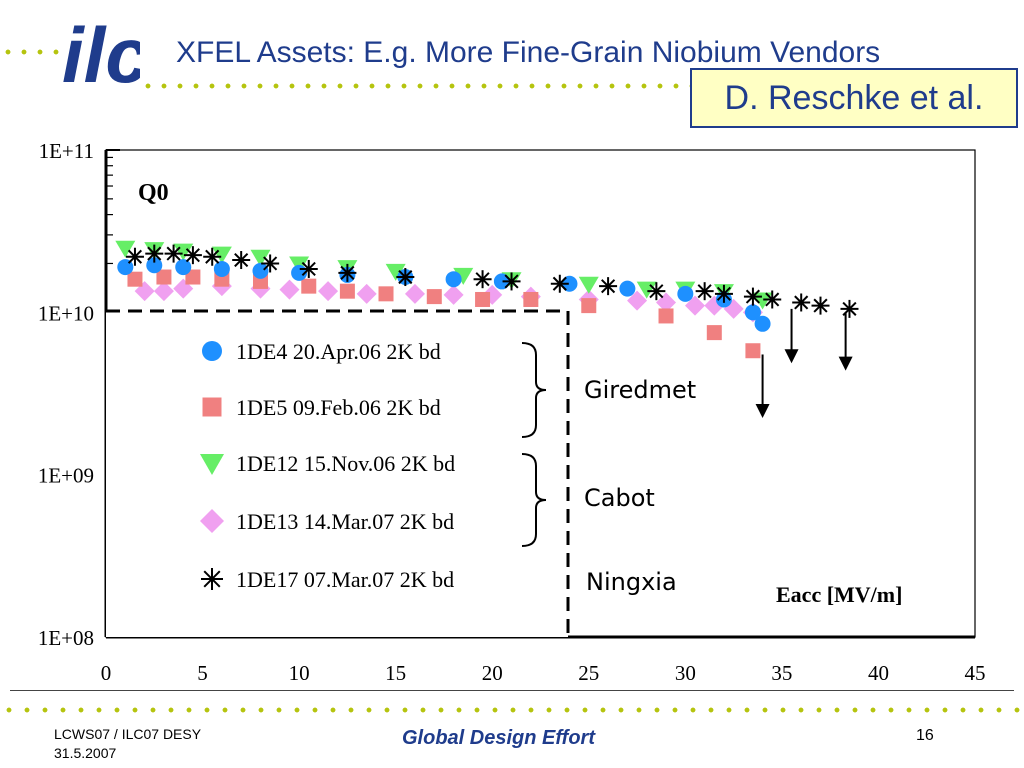  What do you see at coordinates (839, 594) in the screenshot?
I see `x-axis-title: Eacc [MV/m]` at bounding box center [839, 594].